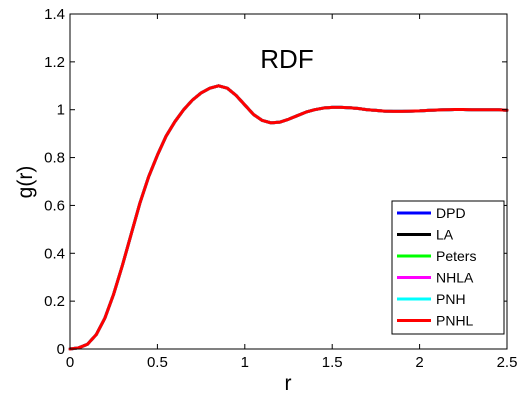 The width and height of the screenshot is (519, 396). I want to click on chart-title: RDF, so click(286, 59).